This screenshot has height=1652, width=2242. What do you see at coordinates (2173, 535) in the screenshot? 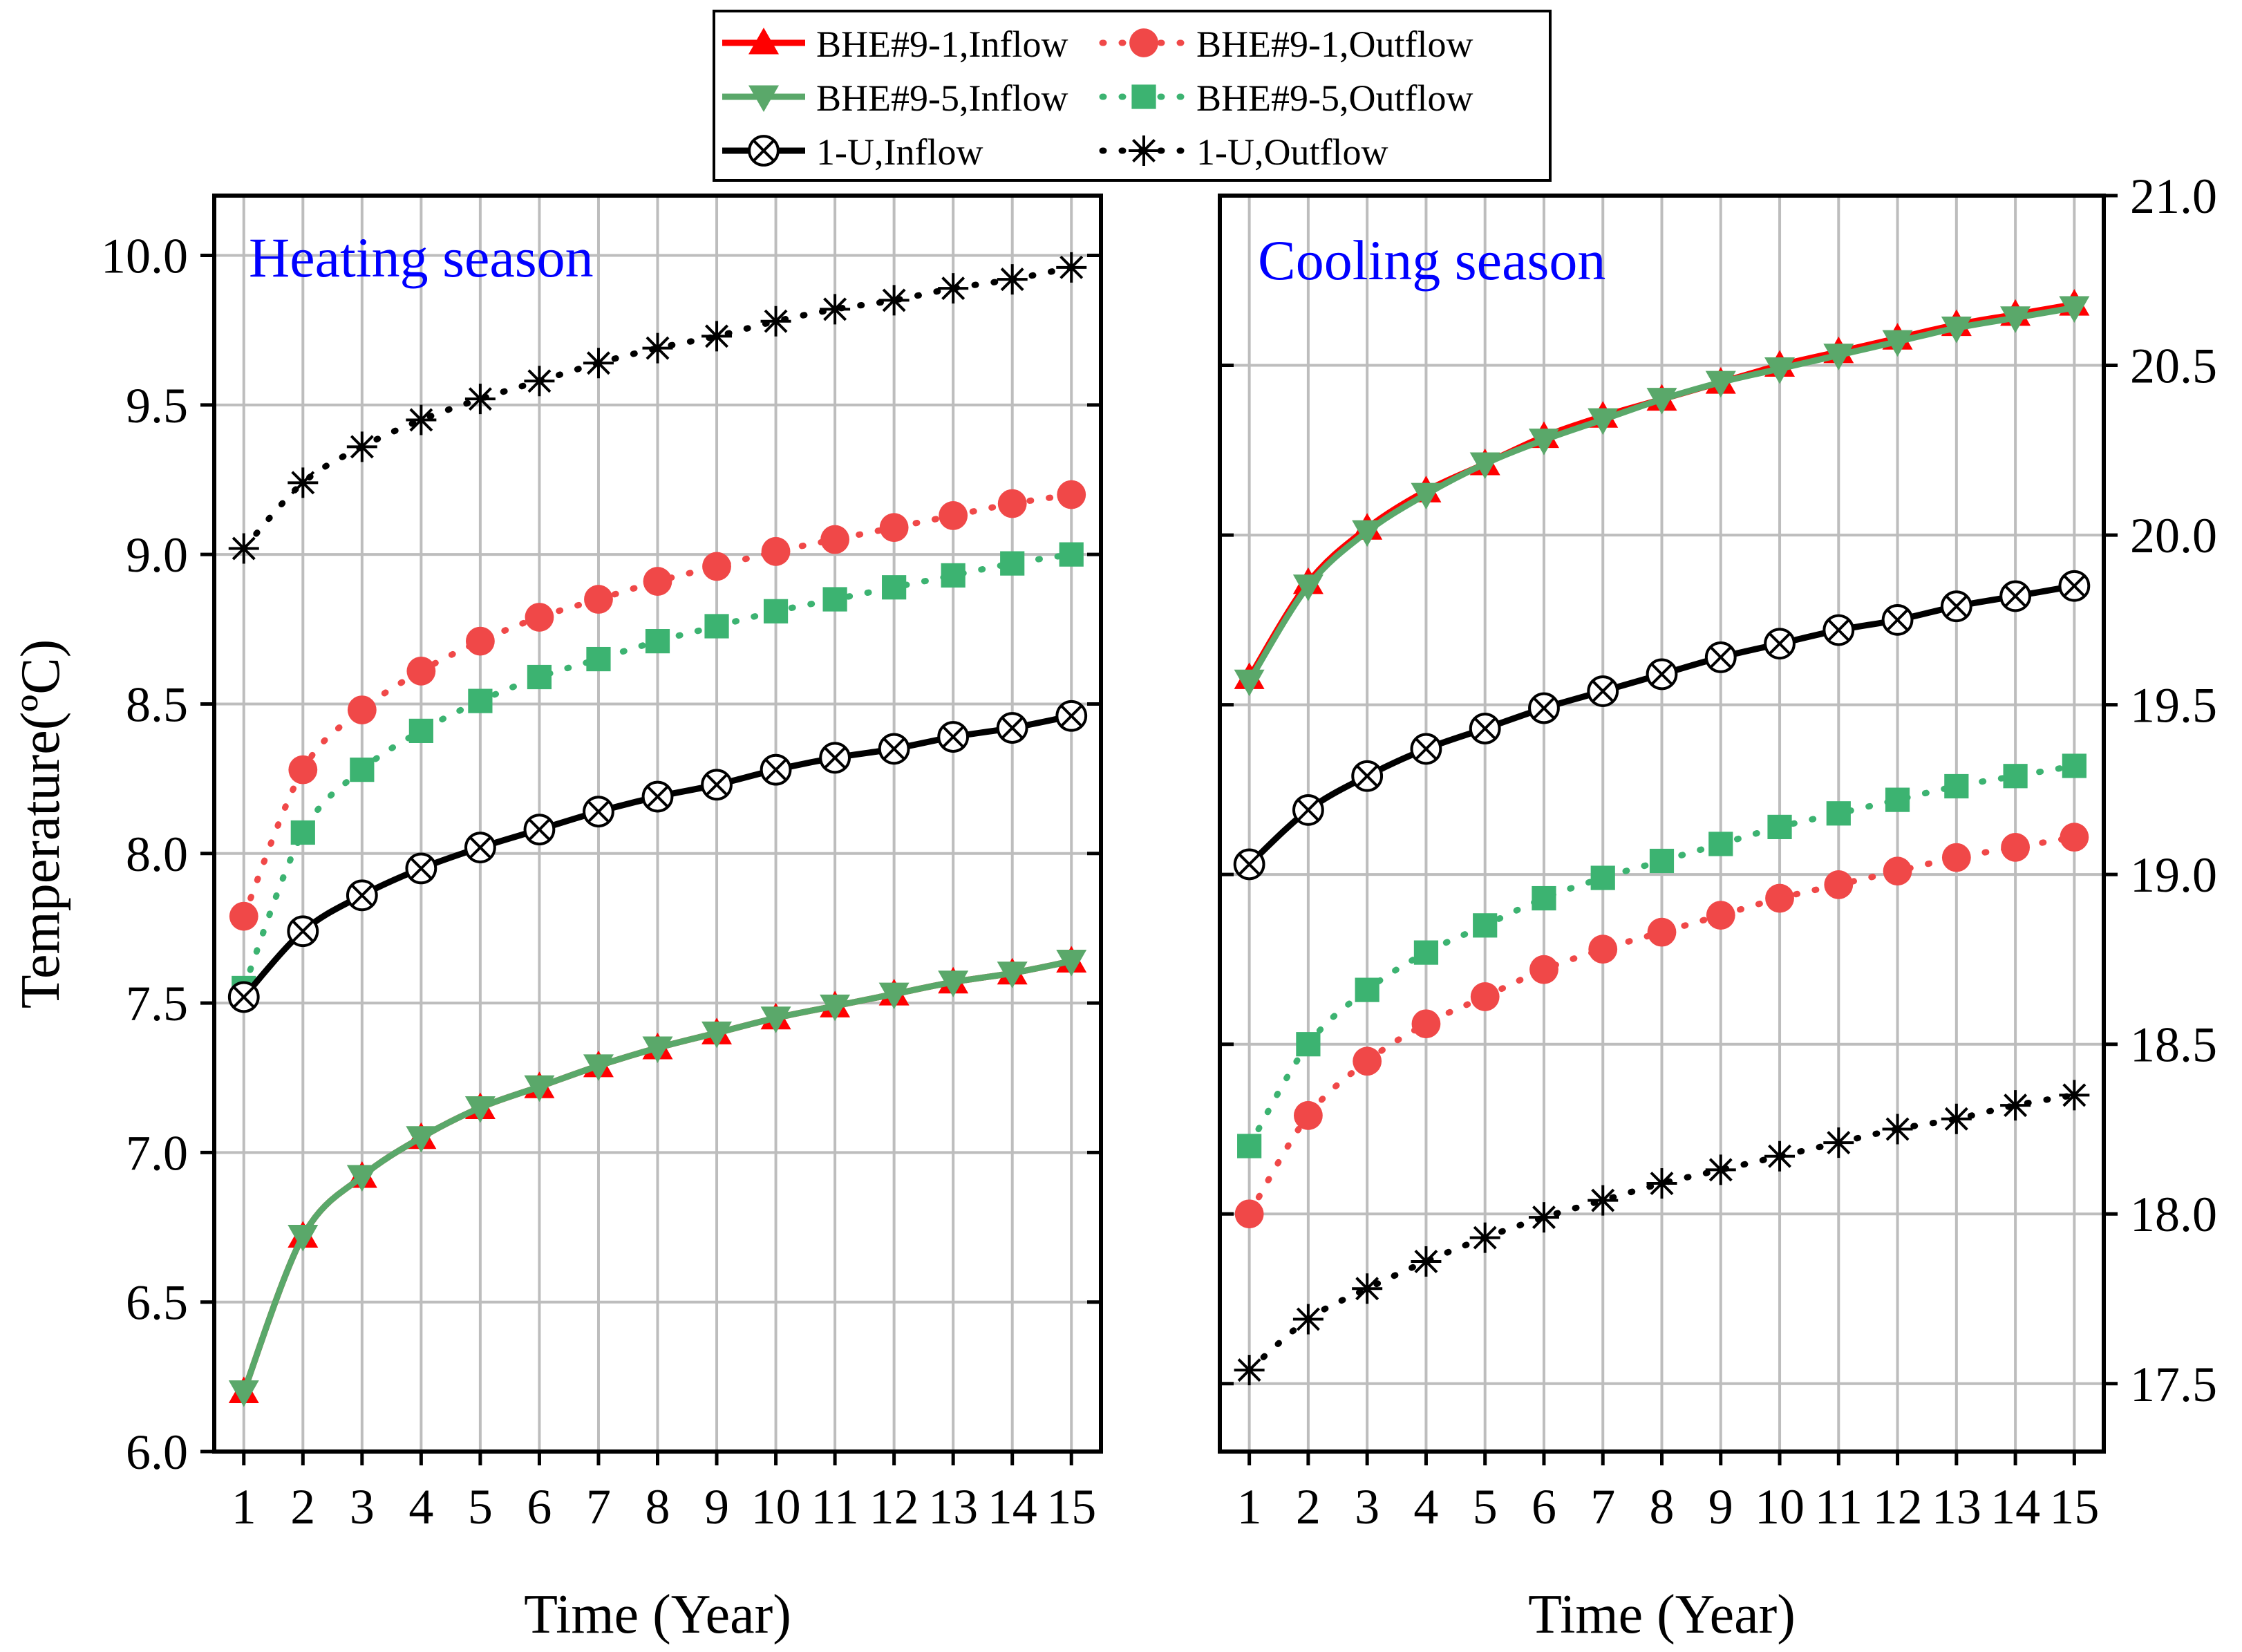
I see `y-tick-label: 20.0` at bounding box center [2173, 535].